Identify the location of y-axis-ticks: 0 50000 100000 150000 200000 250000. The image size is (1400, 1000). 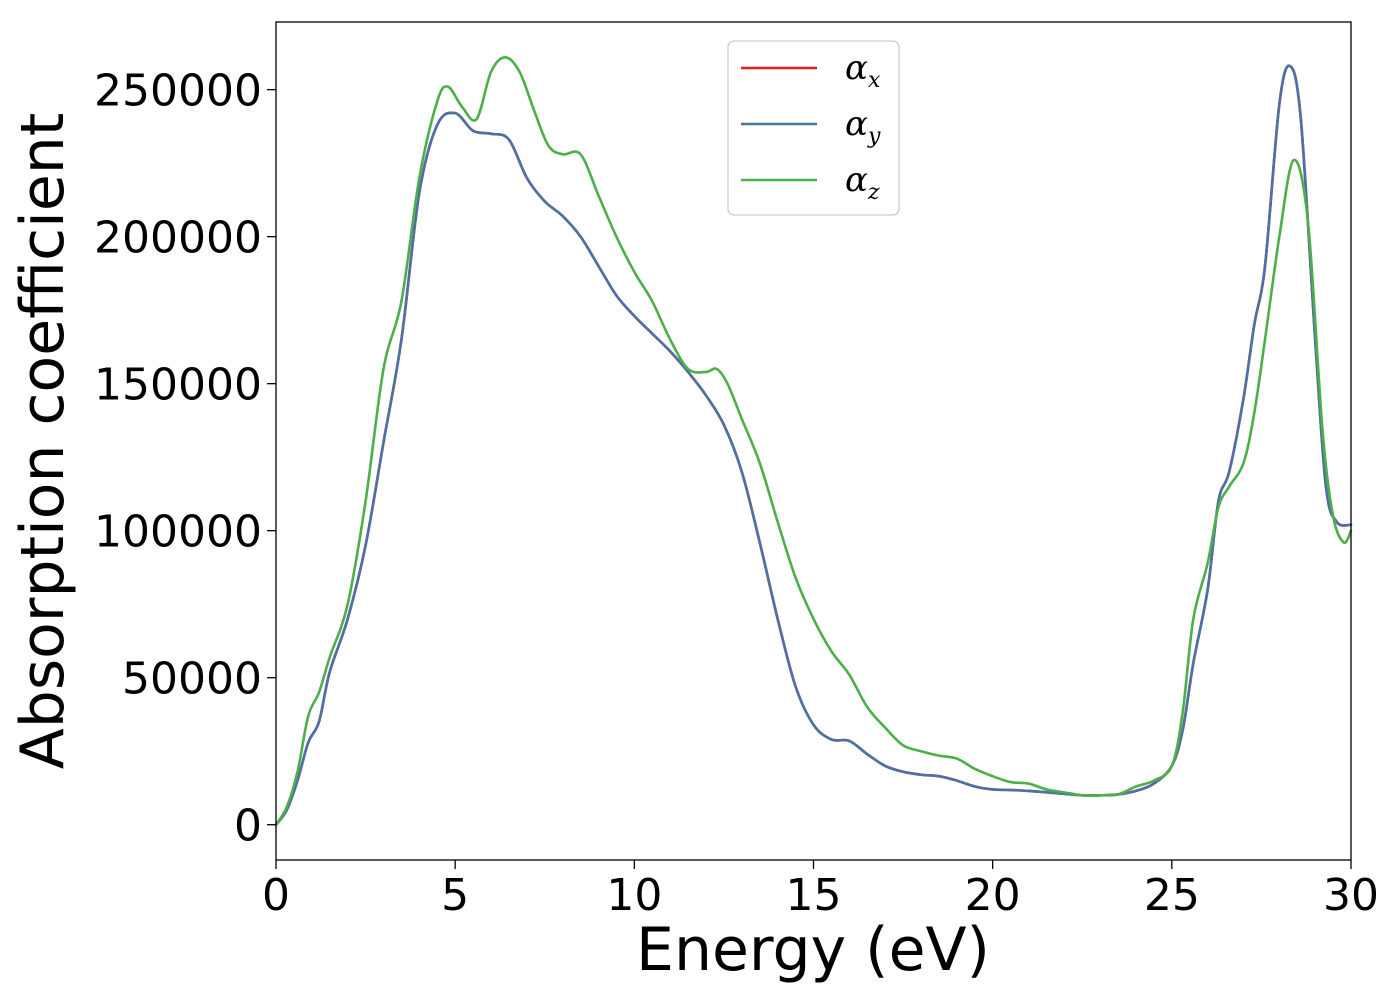
(185, 459).